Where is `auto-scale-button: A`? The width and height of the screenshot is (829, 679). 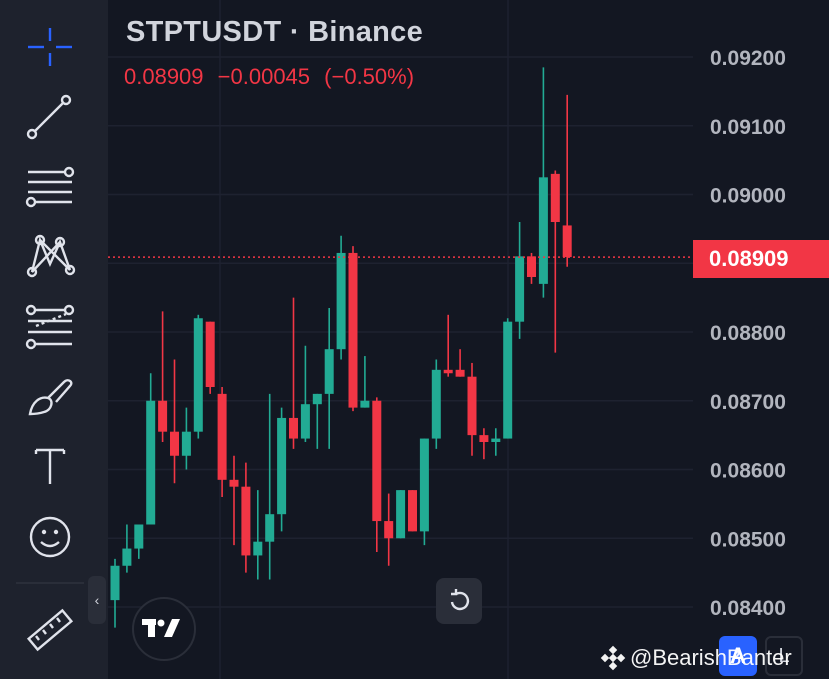 auto-scale-button: A is located at coordinates (738, 656).